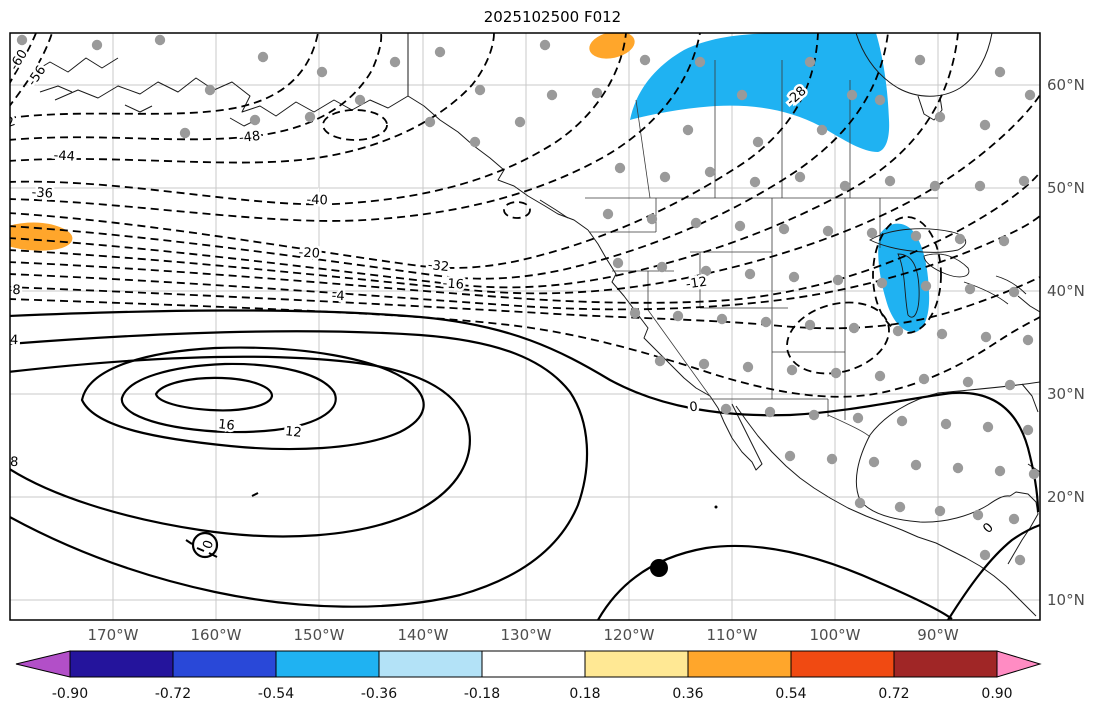 The height and width of the screenshot is (712, 1105). Describe the element at coordinates (42, 193) in the screenshot. I see `contour-label: -36` at that location.